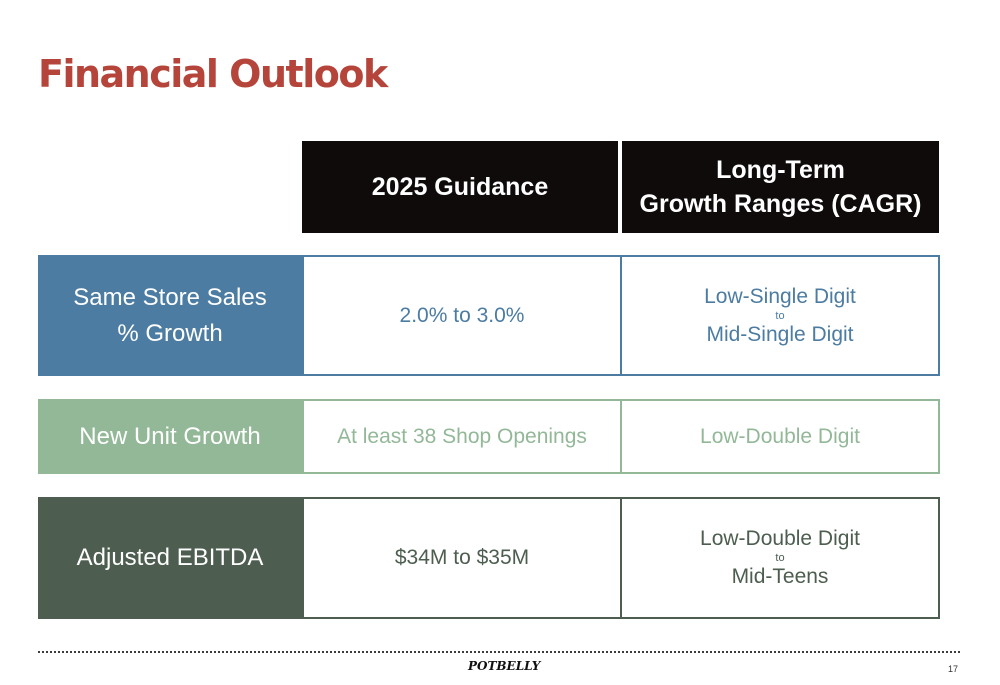  I want to click on header-longterm-line2: Growth Ranges (CAGR), so click(780, 204).